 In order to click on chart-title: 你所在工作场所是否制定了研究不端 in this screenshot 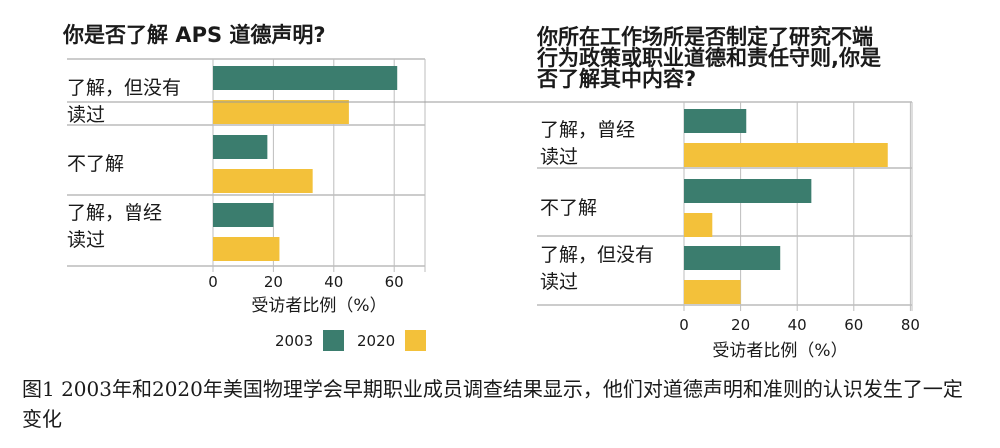, I will do `click(704, 37)`.